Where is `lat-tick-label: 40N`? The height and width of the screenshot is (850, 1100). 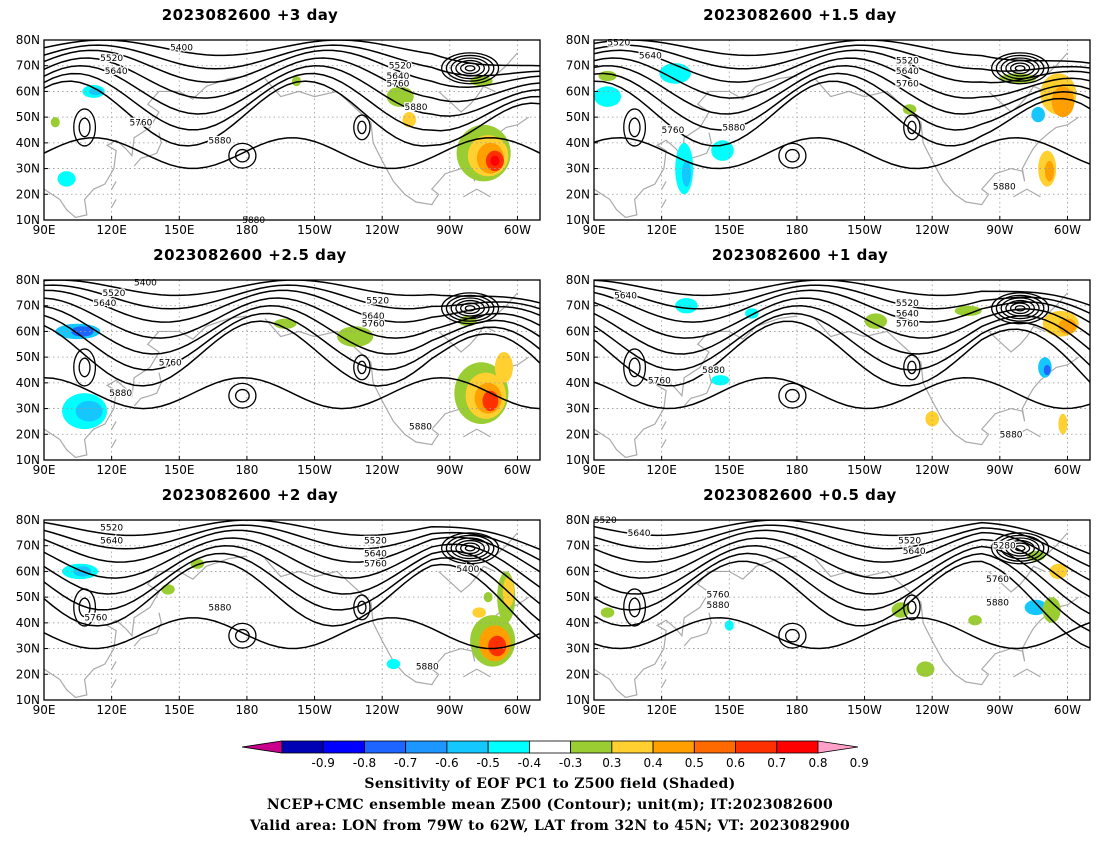 lat-tick-label: 40N is located at coordinates (28, 143).